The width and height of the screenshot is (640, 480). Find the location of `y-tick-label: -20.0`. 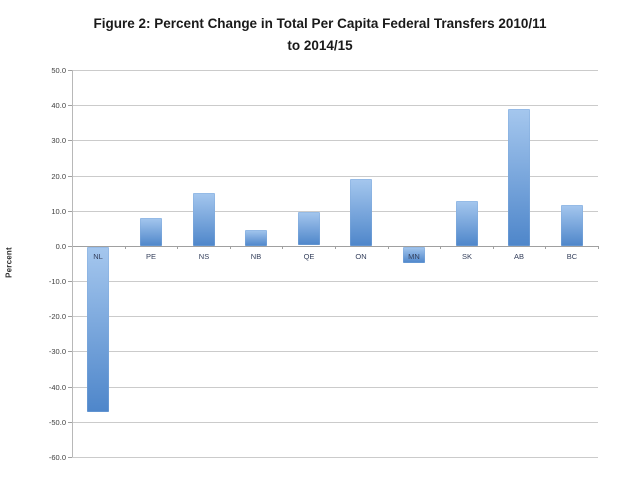

y-tick-label: -20.0 is located at coordinates (57, 316).